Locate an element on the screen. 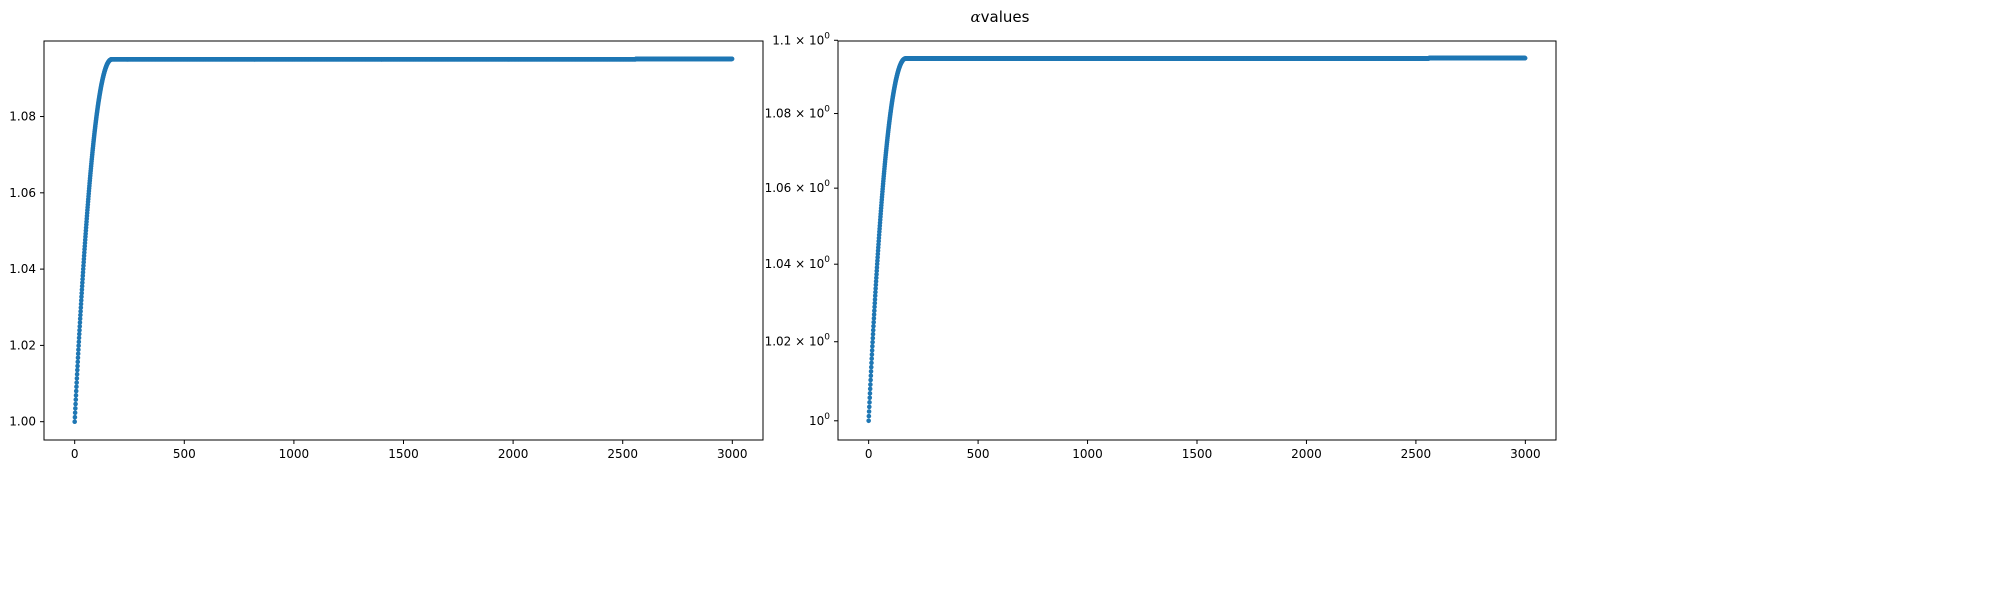 Image resolution: width=2000 pixels, height=600 pixels. x-tick-label: 1000 is located at coordinates (294, 454).